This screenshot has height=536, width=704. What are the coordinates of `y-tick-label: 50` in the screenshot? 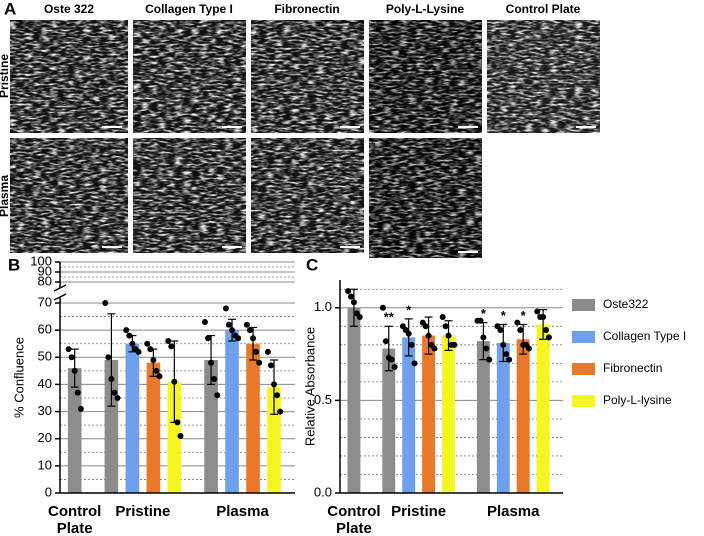 It's located at (45, 356).